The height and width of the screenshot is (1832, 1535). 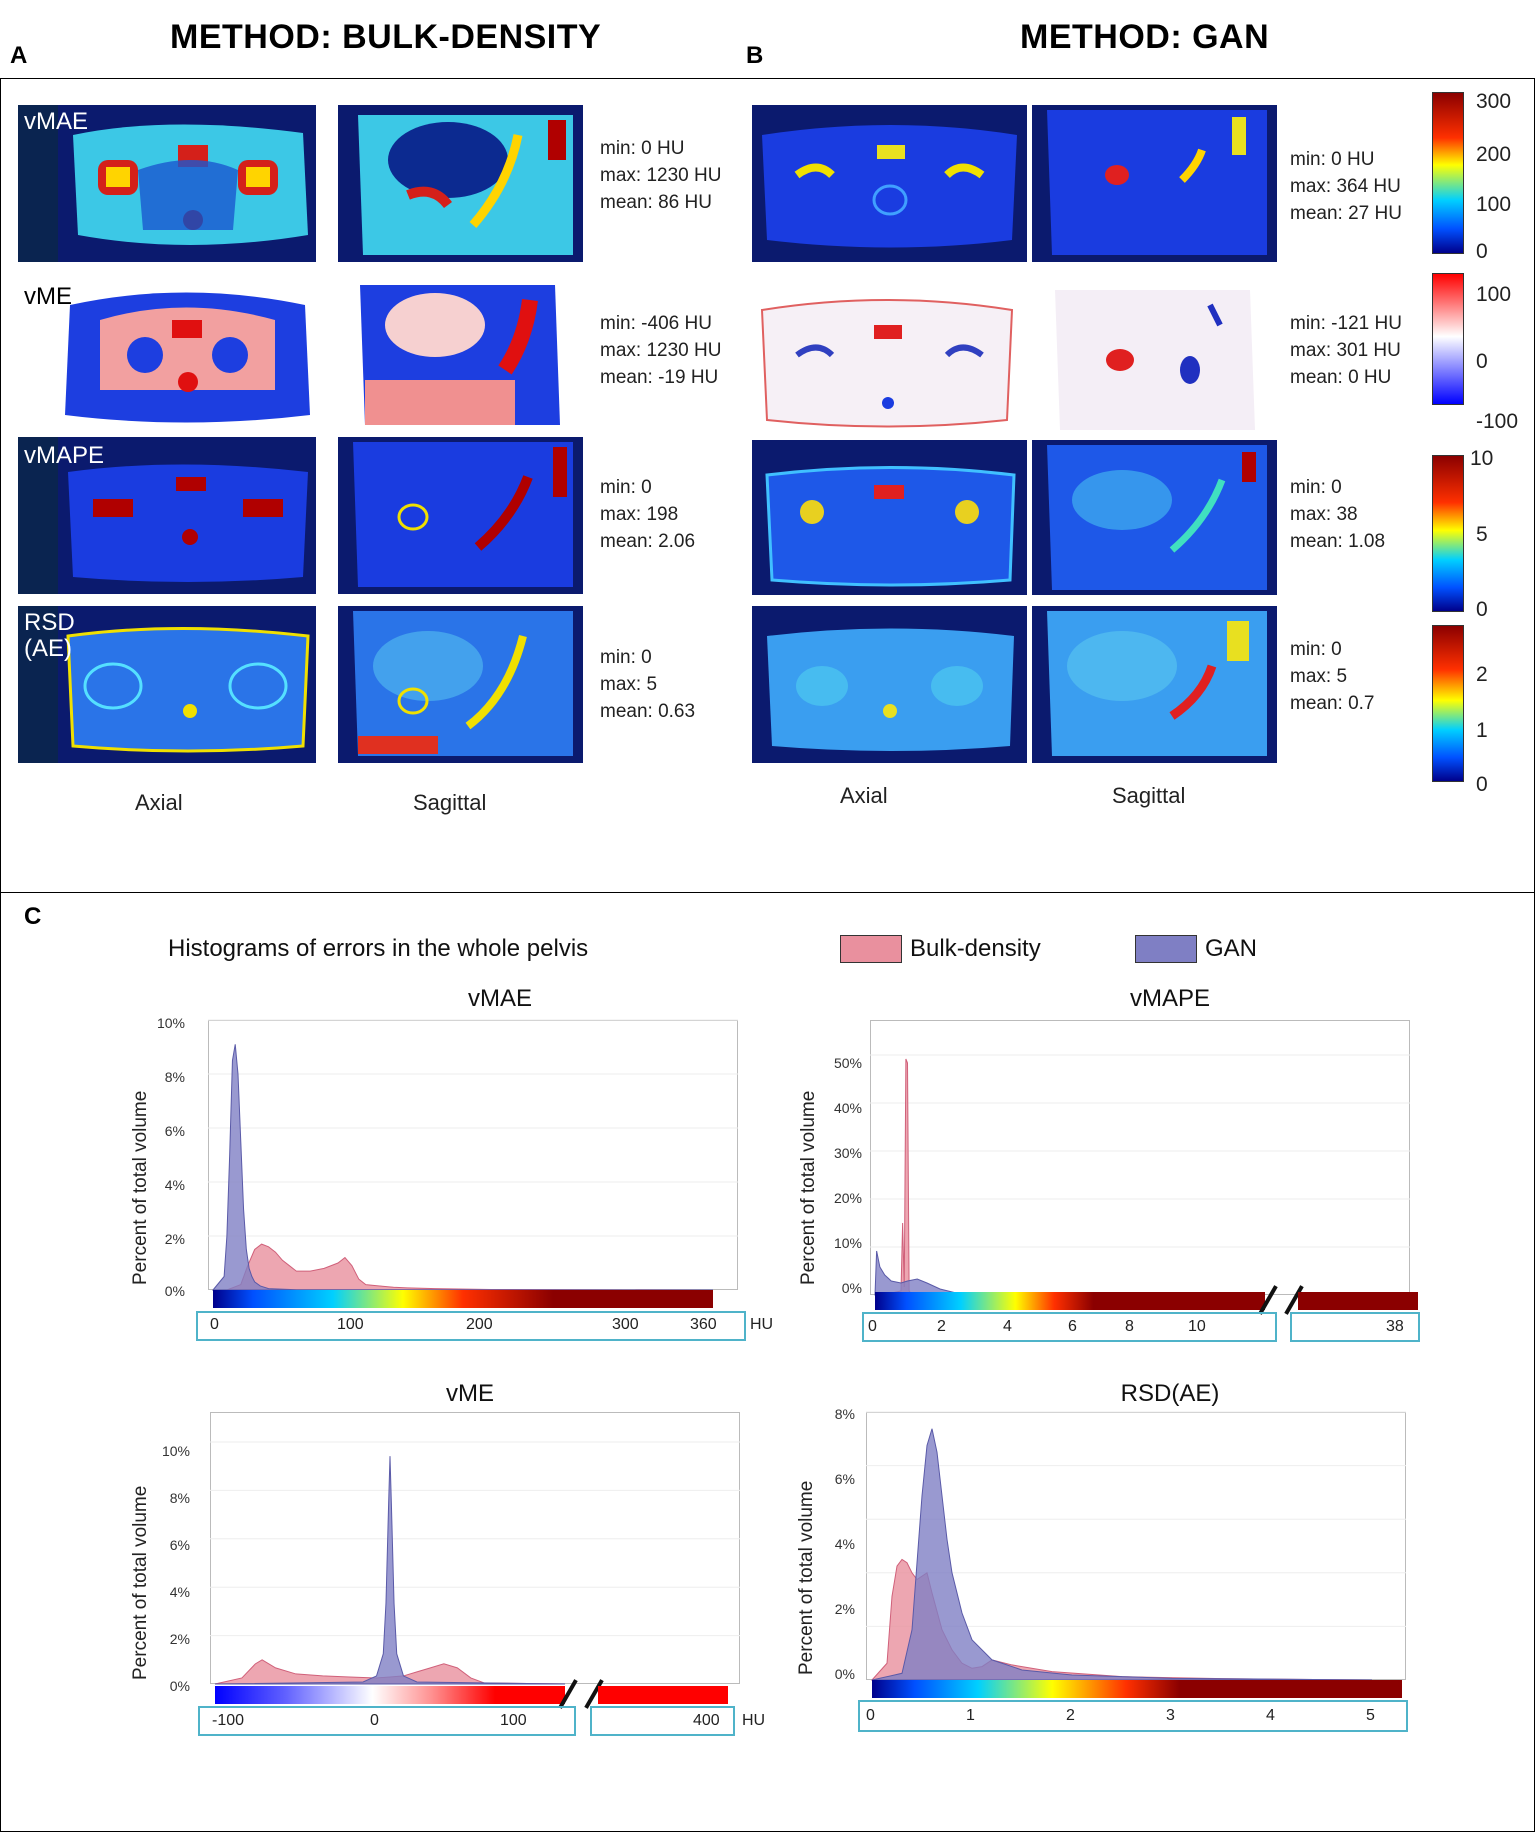 I want to click on a-vmae-axial-image: vMAE, so click(x=167, y=183).